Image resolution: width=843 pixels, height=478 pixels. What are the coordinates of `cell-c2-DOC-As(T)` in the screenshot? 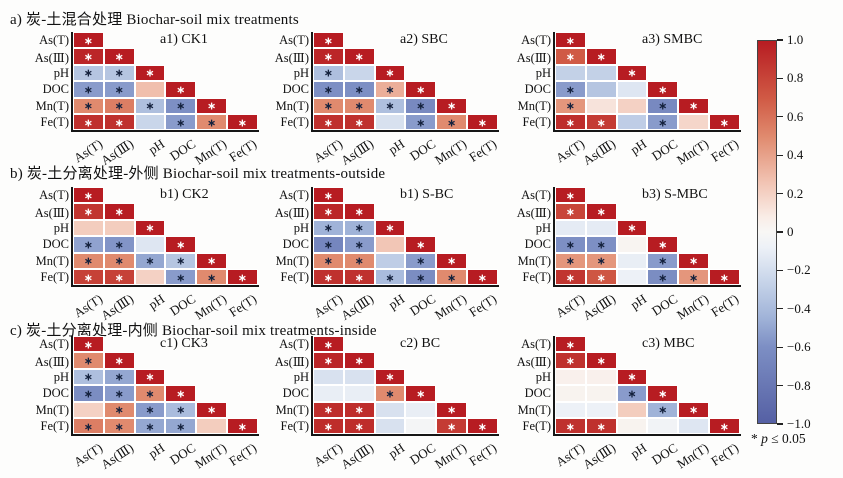 It's located at (328, 393).